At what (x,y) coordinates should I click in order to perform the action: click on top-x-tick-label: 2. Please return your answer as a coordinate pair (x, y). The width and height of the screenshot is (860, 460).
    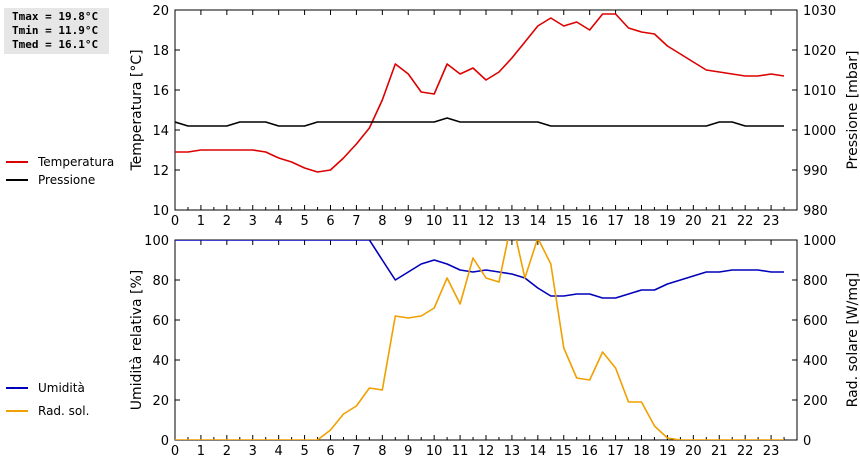
    Looking at the image, I should click on (227, 221).